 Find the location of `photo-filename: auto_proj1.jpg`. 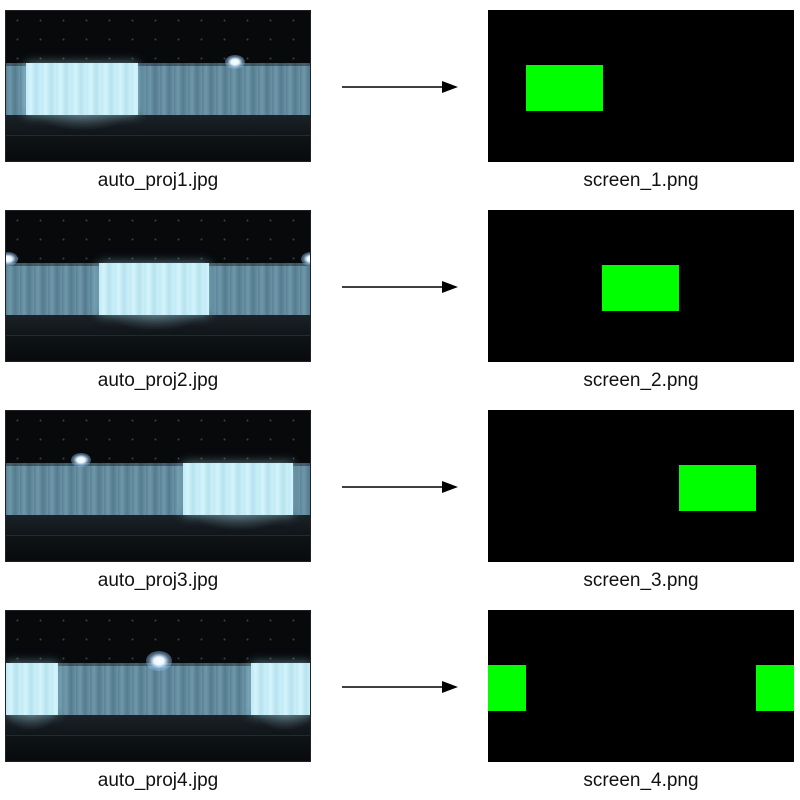

photo-filename: auto_proj1.jpg is located at coordinates (158, 180).